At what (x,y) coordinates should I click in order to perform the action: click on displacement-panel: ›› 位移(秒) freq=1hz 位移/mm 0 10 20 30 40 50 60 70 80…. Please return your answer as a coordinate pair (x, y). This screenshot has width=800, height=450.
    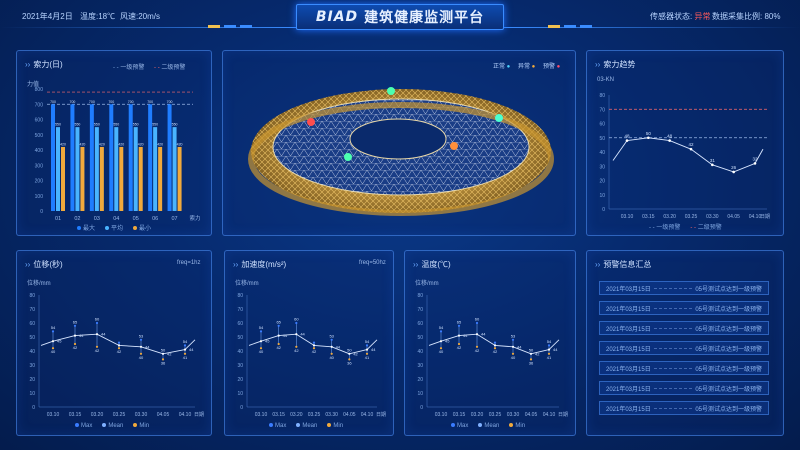
    Looking at the image, I should click on (114, 343).